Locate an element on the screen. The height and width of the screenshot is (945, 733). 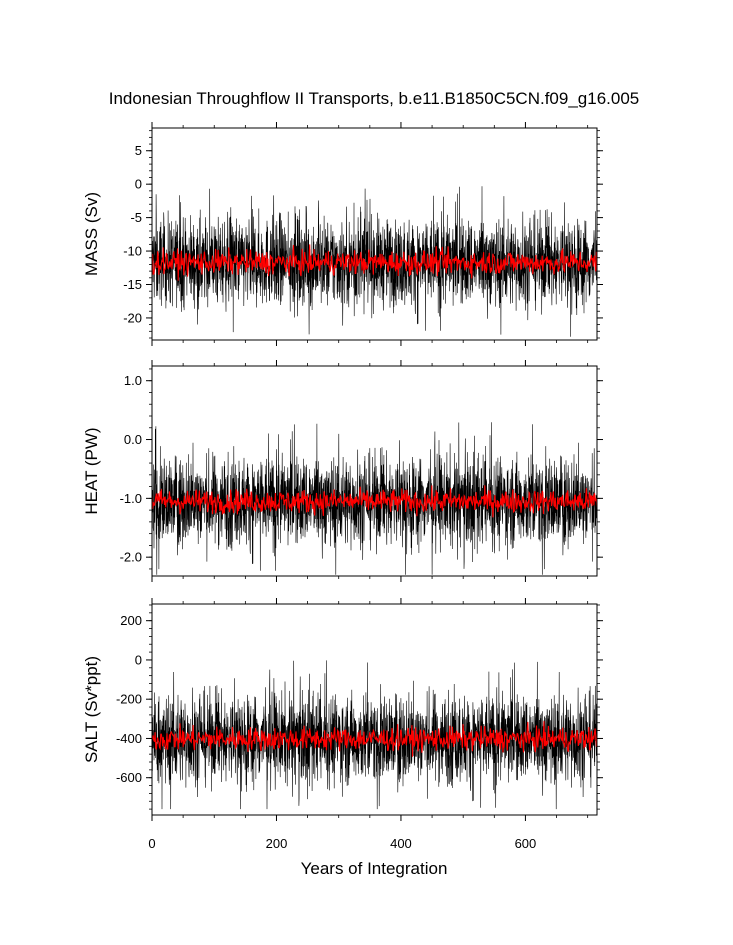
y-tick-label: 0.0 is located at coordinates (133, 439).